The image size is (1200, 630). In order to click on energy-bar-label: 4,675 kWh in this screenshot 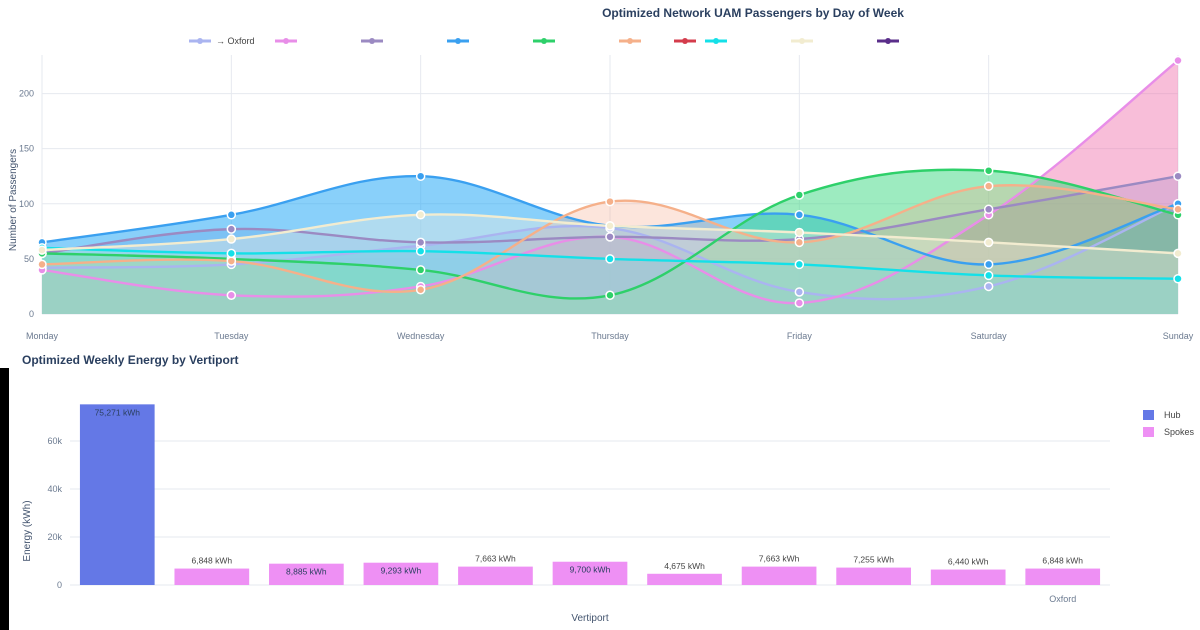, I will do `click(684, 566)`.